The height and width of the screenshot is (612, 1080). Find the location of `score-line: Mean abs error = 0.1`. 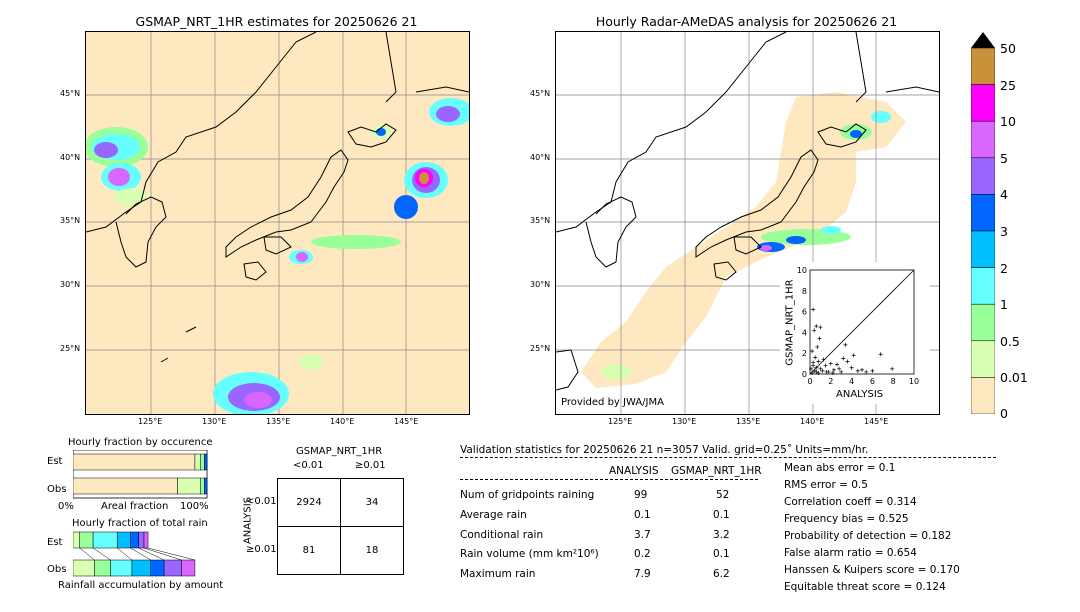

score-line: Mean abs error = 0.1 is located at coordinates (840, 468).